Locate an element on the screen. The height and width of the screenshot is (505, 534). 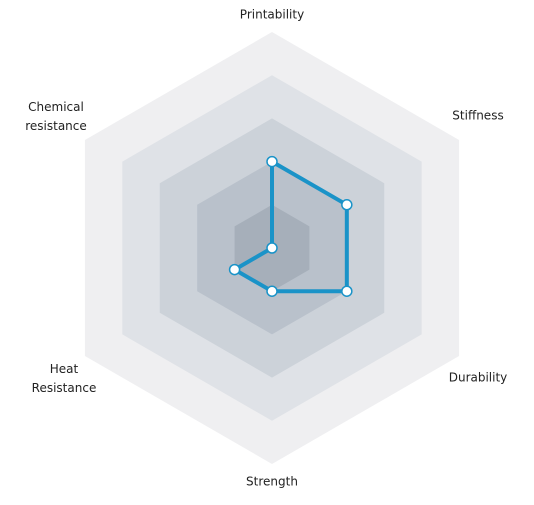
axis-label: Chemical is located at coordinates (56, 107).